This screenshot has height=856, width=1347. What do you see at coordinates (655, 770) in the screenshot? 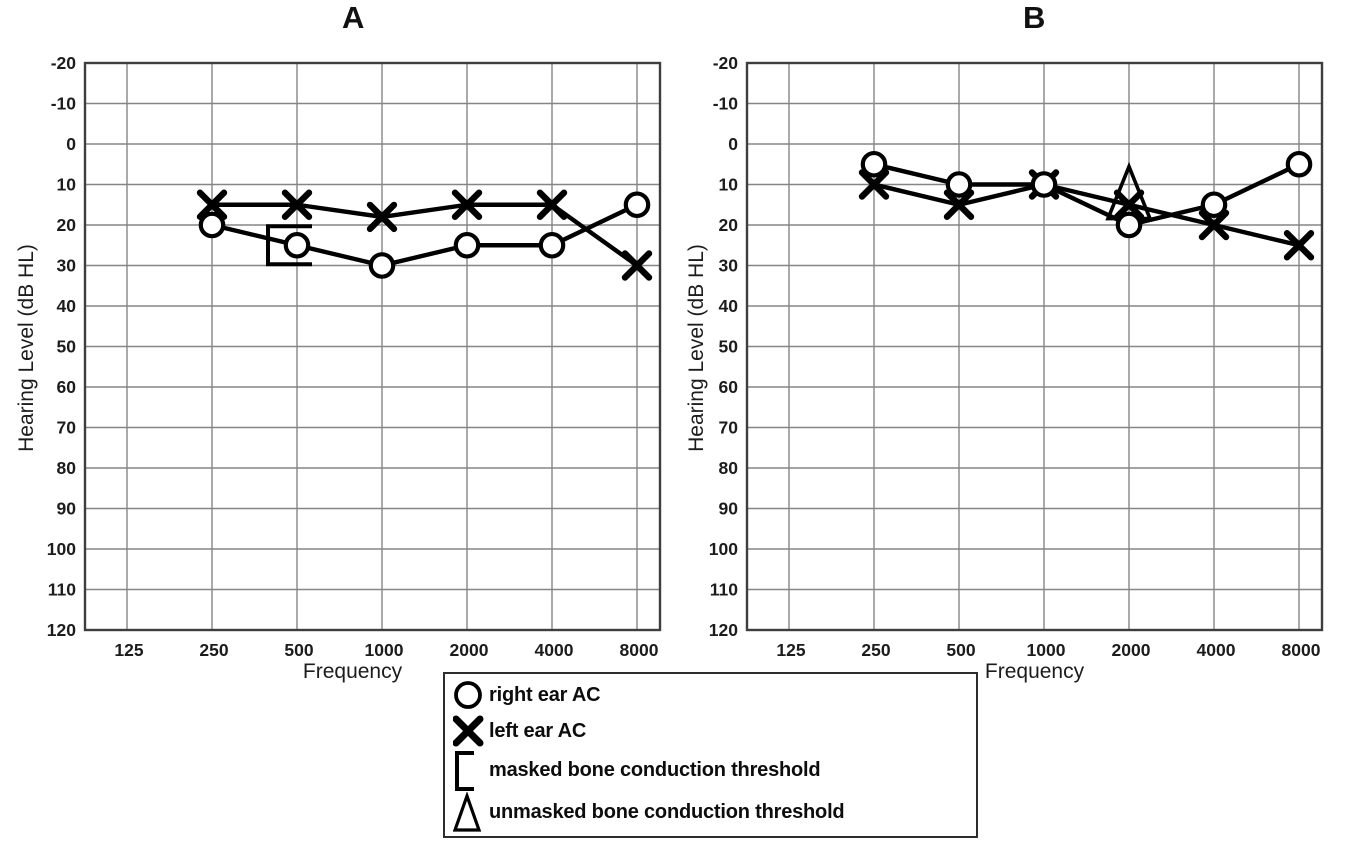
I see `legend-item-label: masked bone conduction threshold` at bounding box center [655, 770].